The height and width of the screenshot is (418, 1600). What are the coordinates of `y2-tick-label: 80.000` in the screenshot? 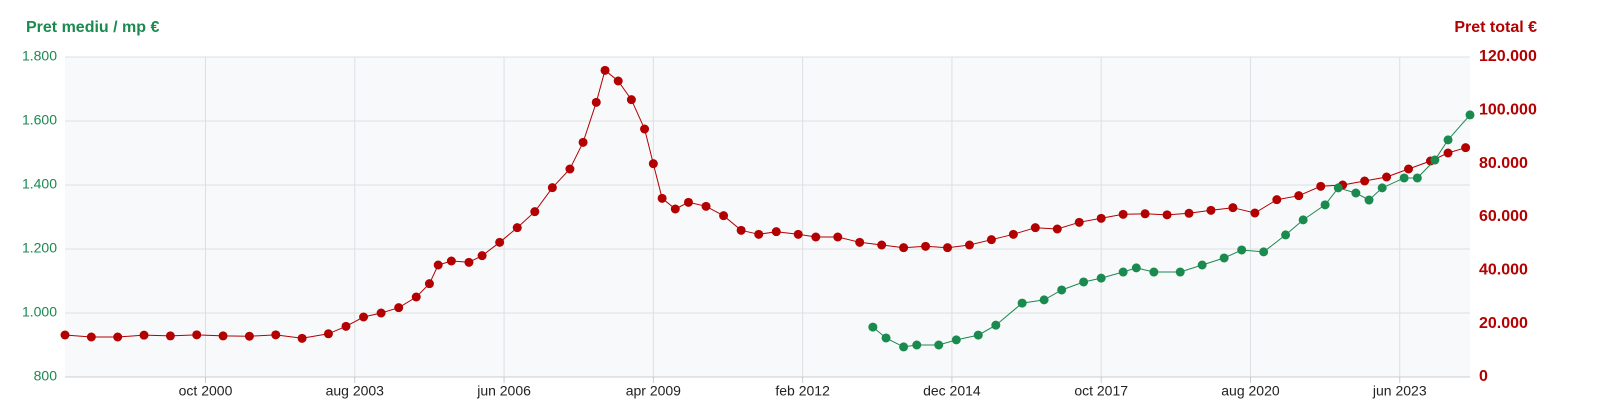 It's located at (1503, 163).